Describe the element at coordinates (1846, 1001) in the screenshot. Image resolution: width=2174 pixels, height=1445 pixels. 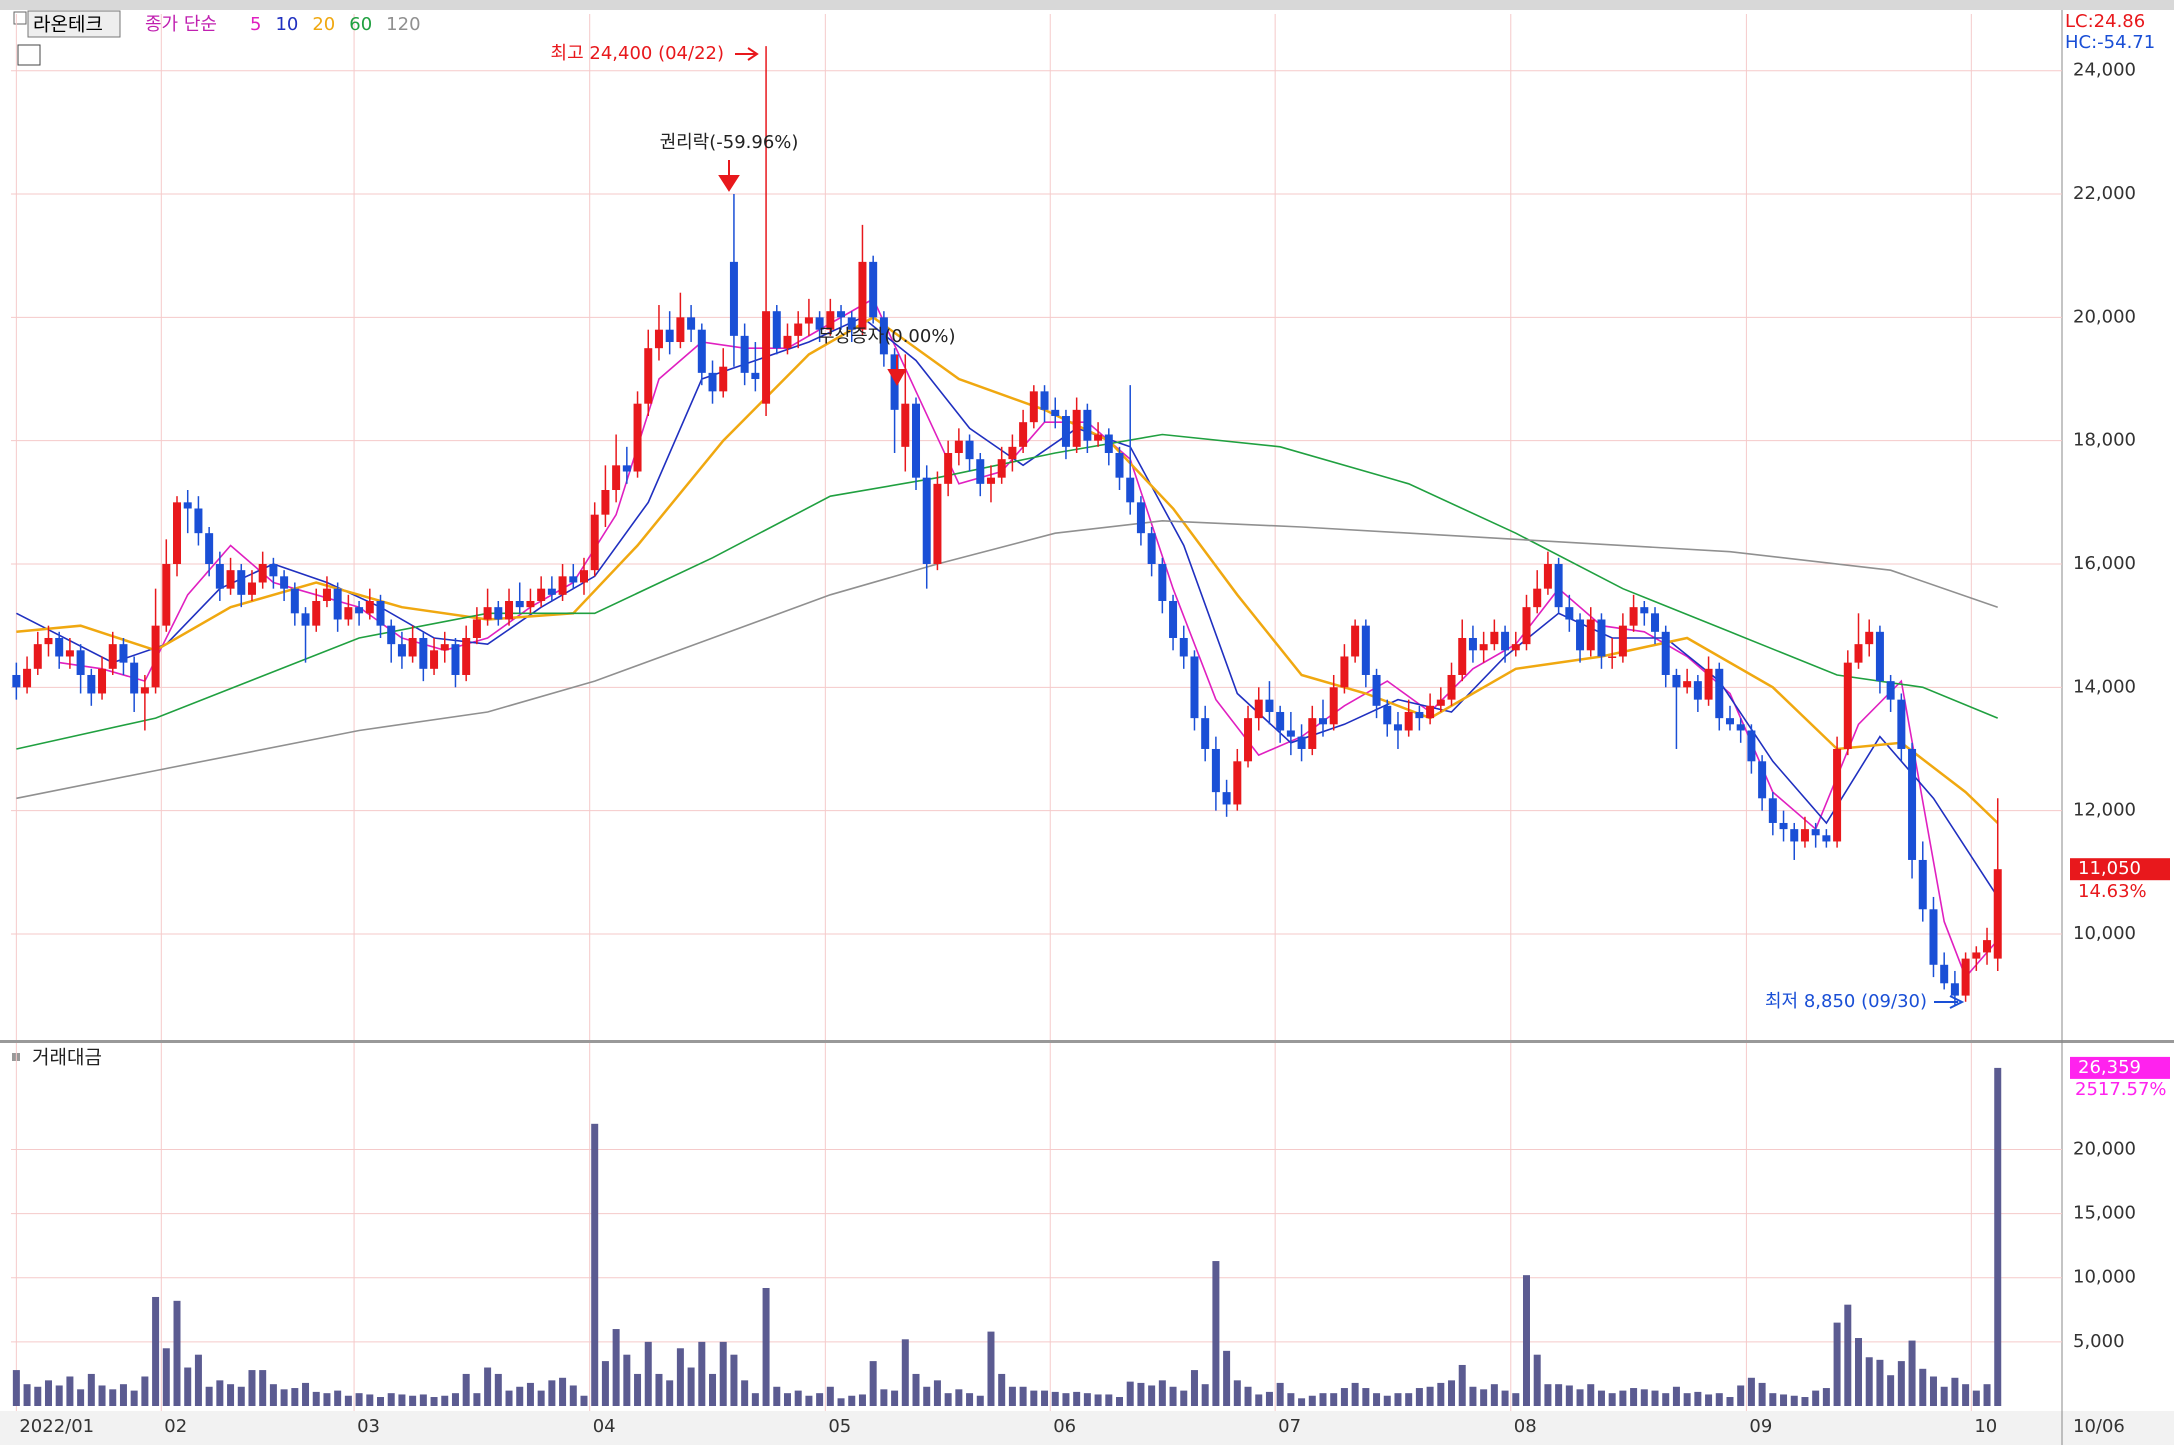
I see `annotation: 최저 8,850 (09/30)` at that location.